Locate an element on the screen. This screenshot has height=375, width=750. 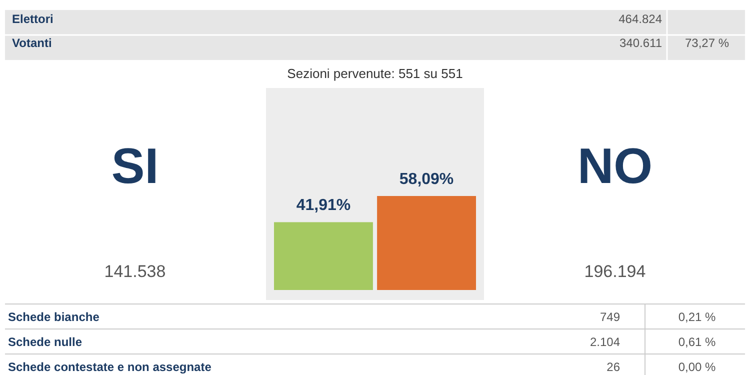
x-tick-label: SI is located at coordinates (135, 166).